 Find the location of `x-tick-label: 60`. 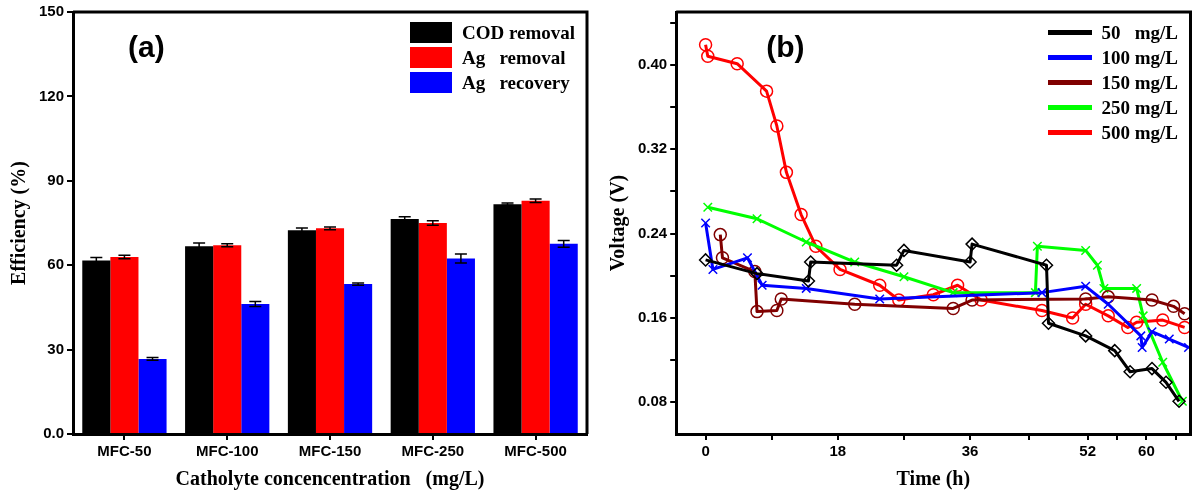

x-tick-label: 60 is located at coordinates (1146, 451).